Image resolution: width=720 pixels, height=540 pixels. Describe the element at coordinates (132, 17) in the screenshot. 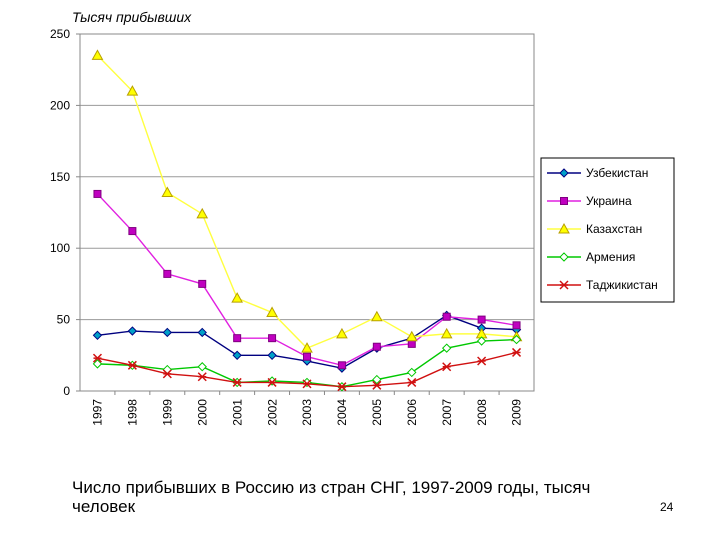

I see `y-axis-label: Тысяч прибывших` at that location.